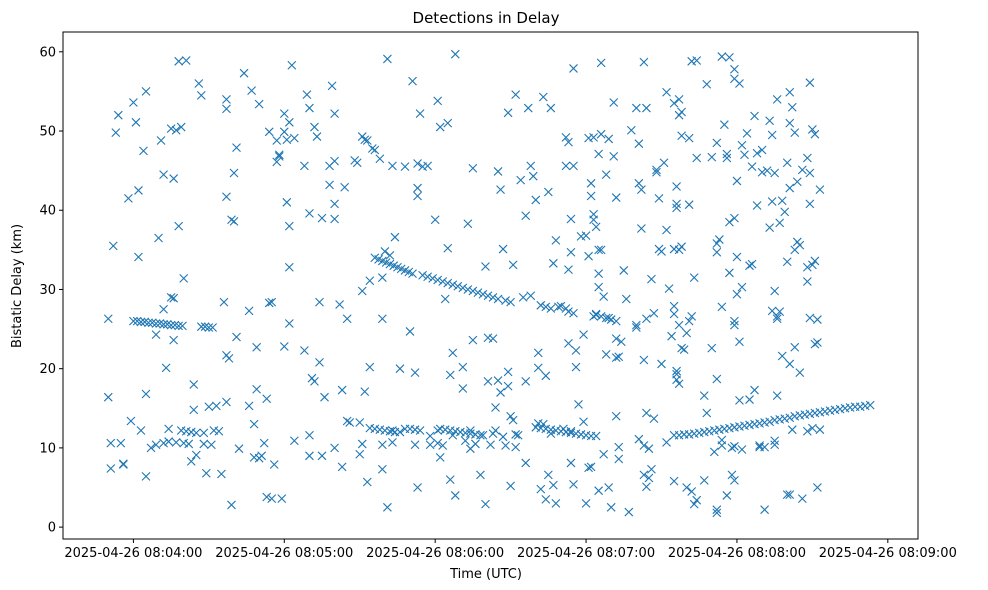 This screenshot has width=988, height=590. I want to click on x-axis-label: Time (UTC), so click(485, 574).